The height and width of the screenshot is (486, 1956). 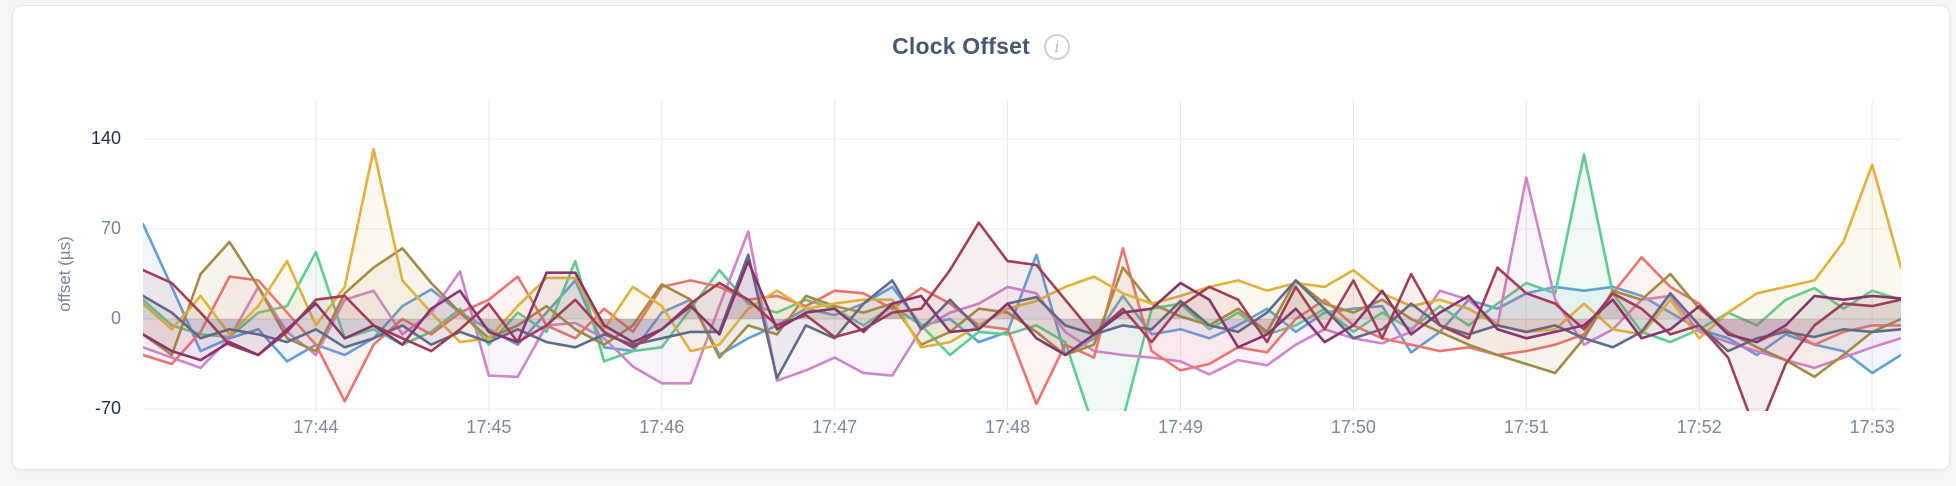 What do you see at coordinates (1699, 427) in the screenshot?
I see `x-tick-label: 17:52` at bounding box center [1699, 427].